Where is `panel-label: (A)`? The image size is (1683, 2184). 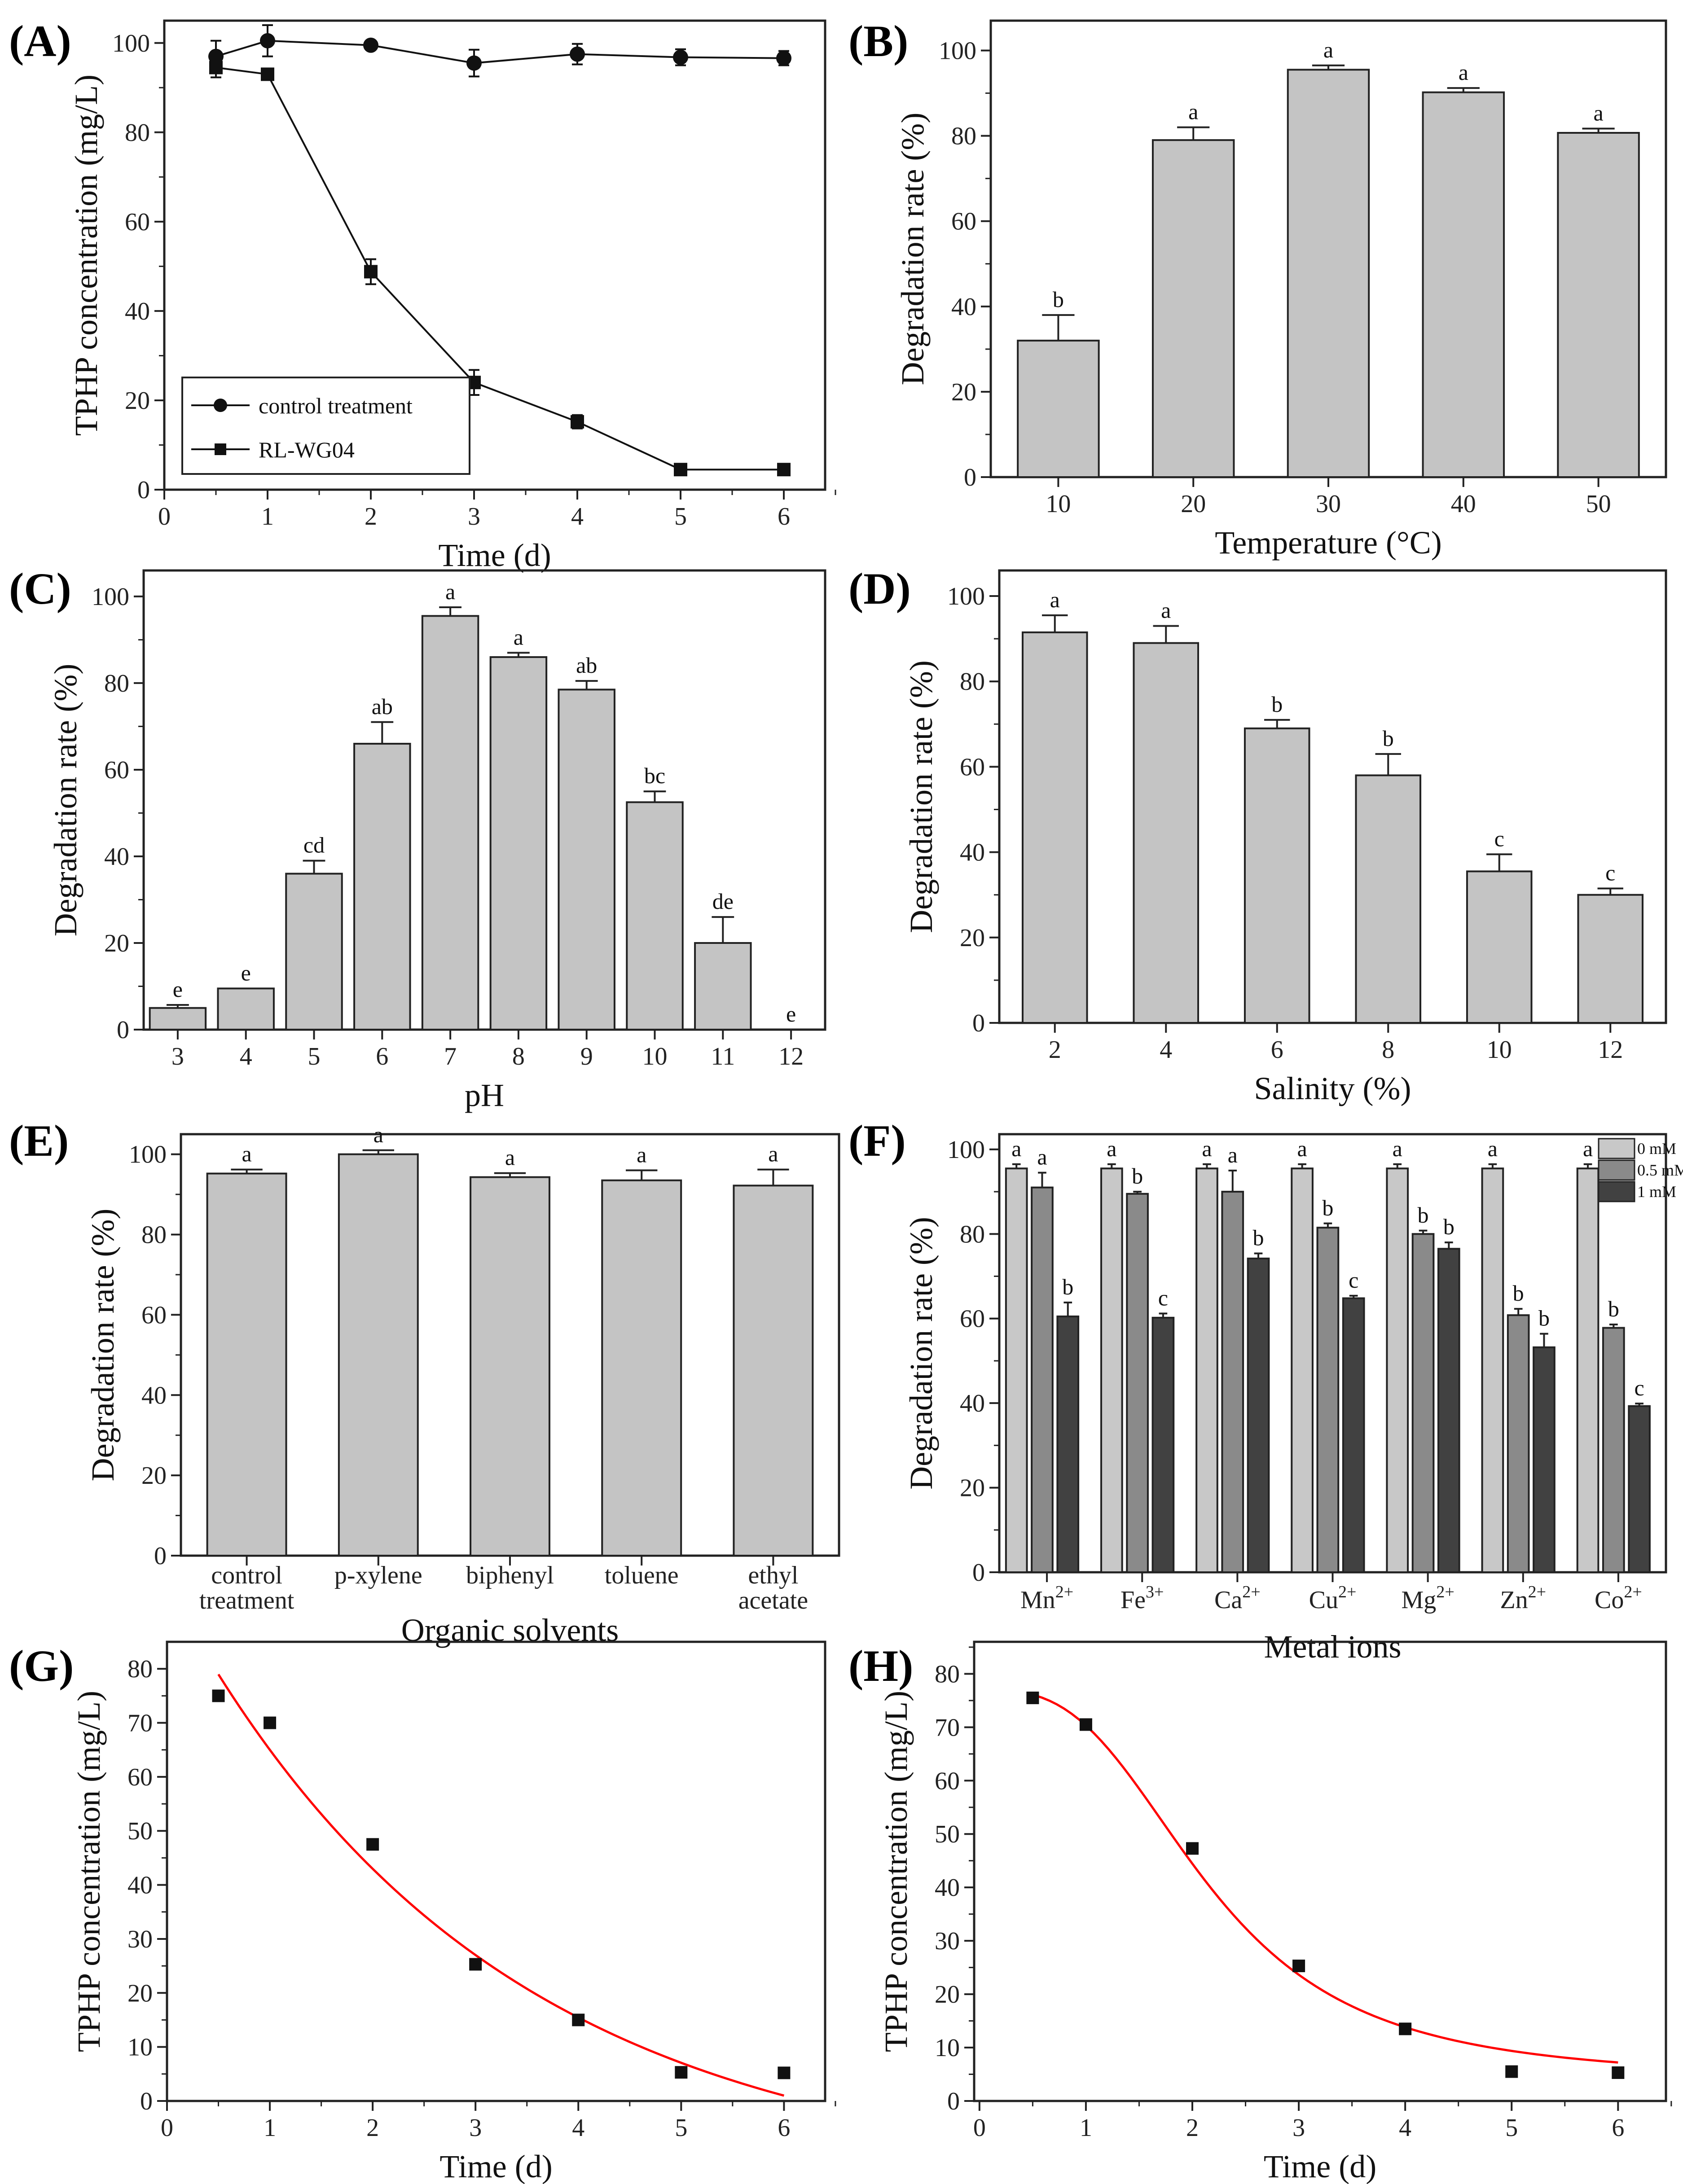
panel-label: (A) is located at coordinates (40, 41).